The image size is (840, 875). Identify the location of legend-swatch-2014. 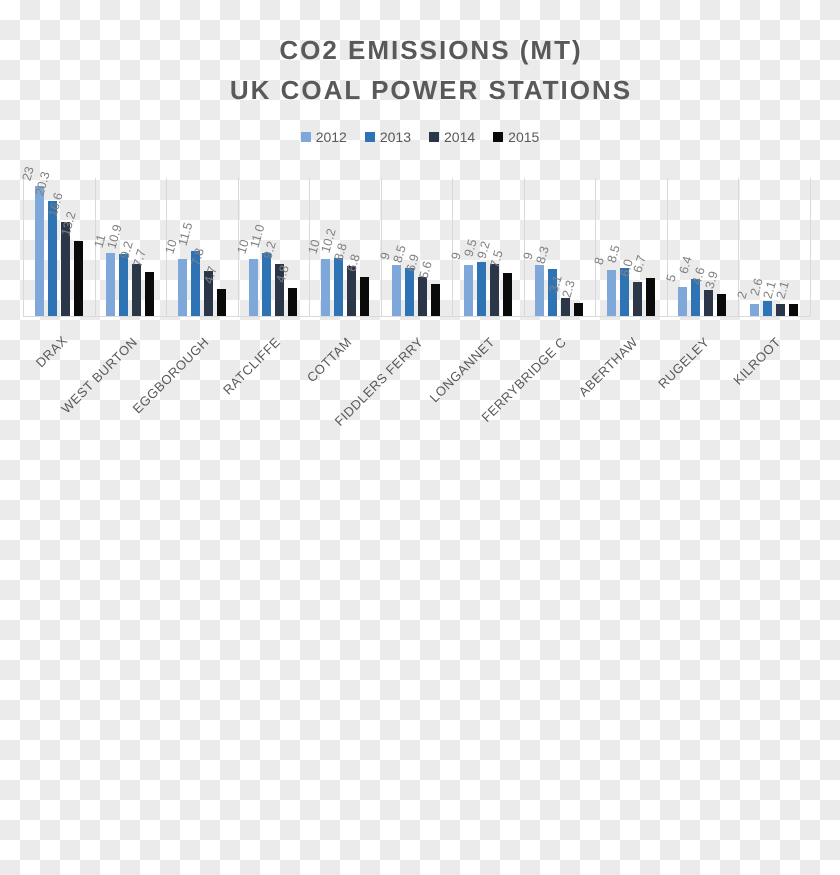
(434, 137).